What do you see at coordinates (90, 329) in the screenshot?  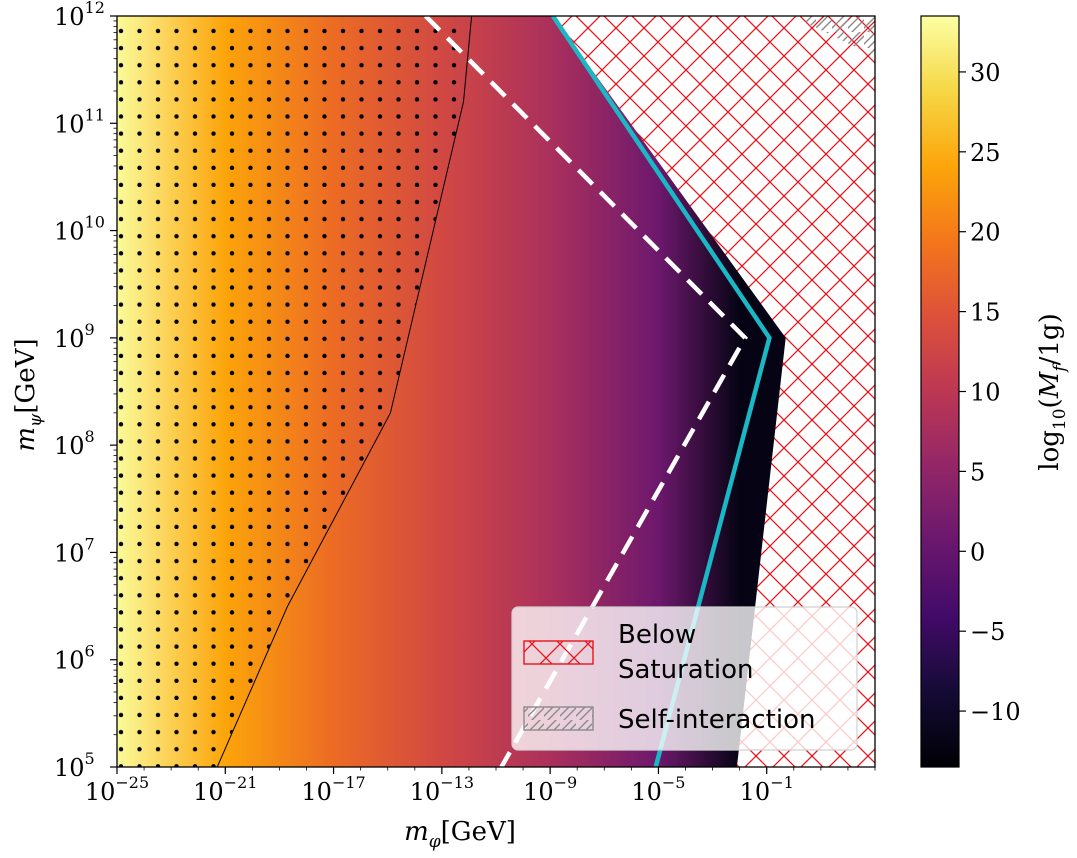 I see `y-tick-exponent: 9` at bounding box center [90, 329].